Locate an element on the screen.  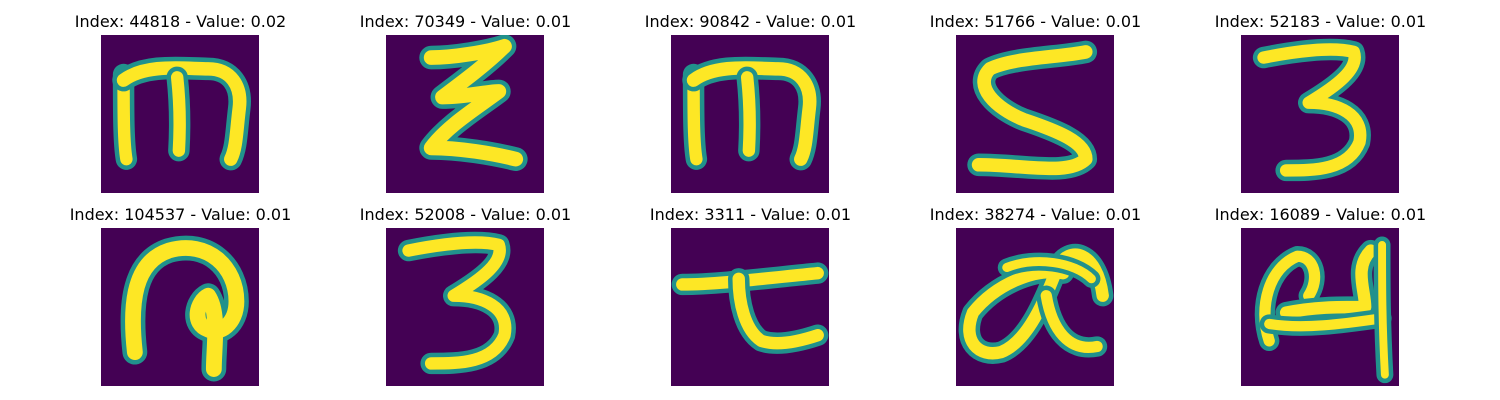
curl-shape-icon is located at coordinates (1320, 307).